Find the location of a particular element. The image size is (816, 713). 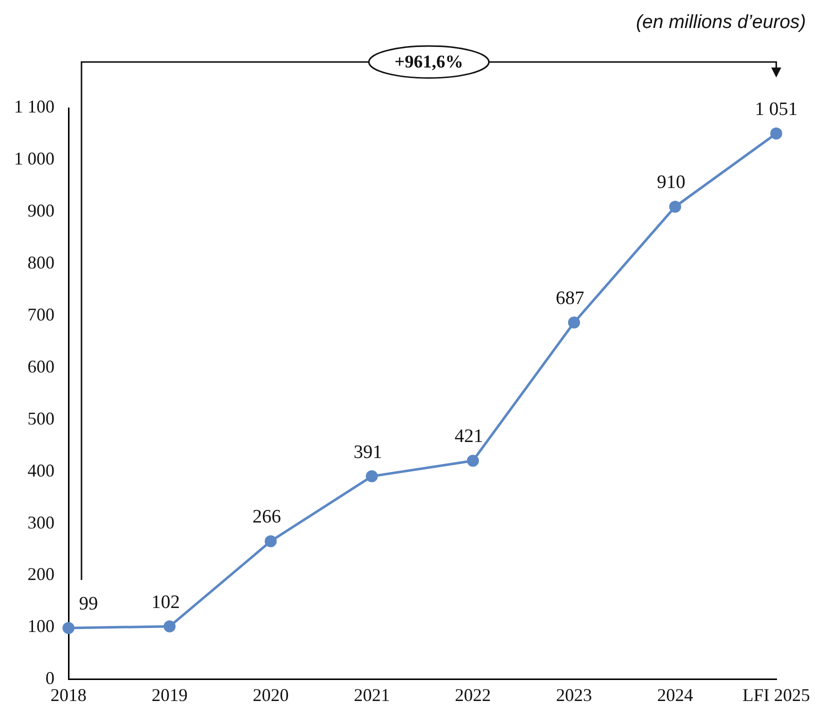

y-tick-label: 400 is located at coordinates (41, 470).